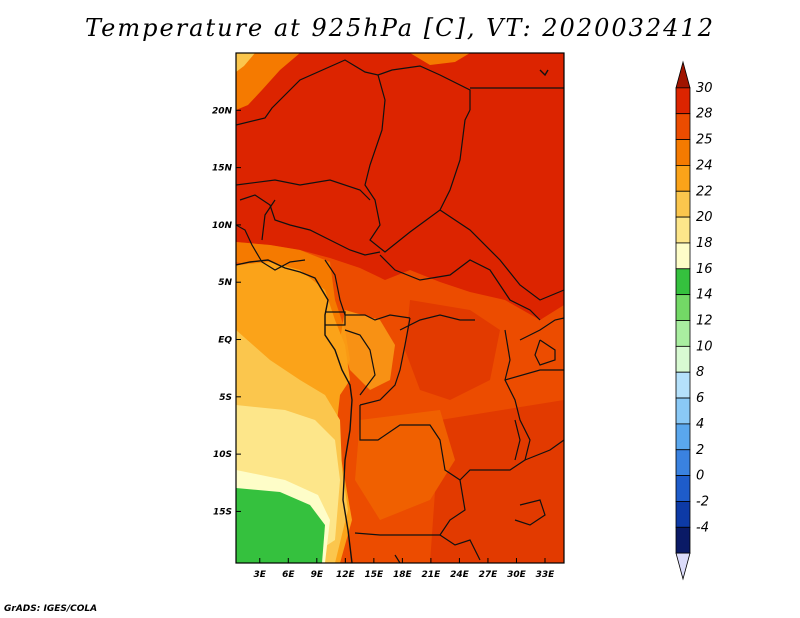 This screenshot has width=800, height=618. Describe the element at coordinates (51, 609) in the screenshot. I see `grads-credit: GrADS: IGES/COLA` at that location.